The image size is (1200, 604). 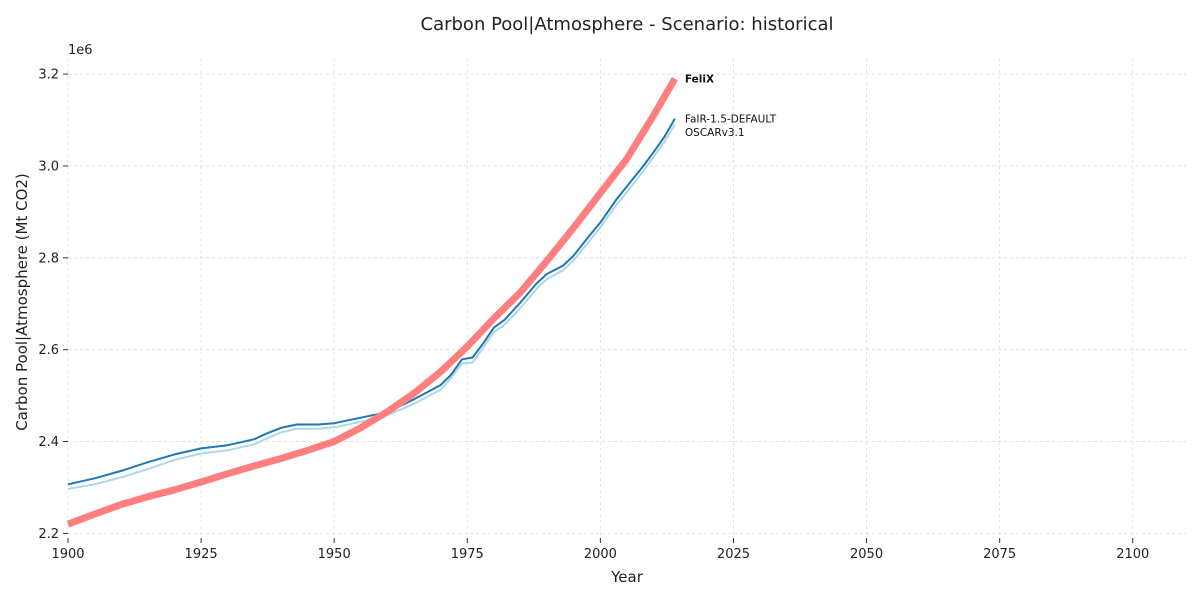 I want to click on y-tick-label: 2.6, so click(x=48, y=350).